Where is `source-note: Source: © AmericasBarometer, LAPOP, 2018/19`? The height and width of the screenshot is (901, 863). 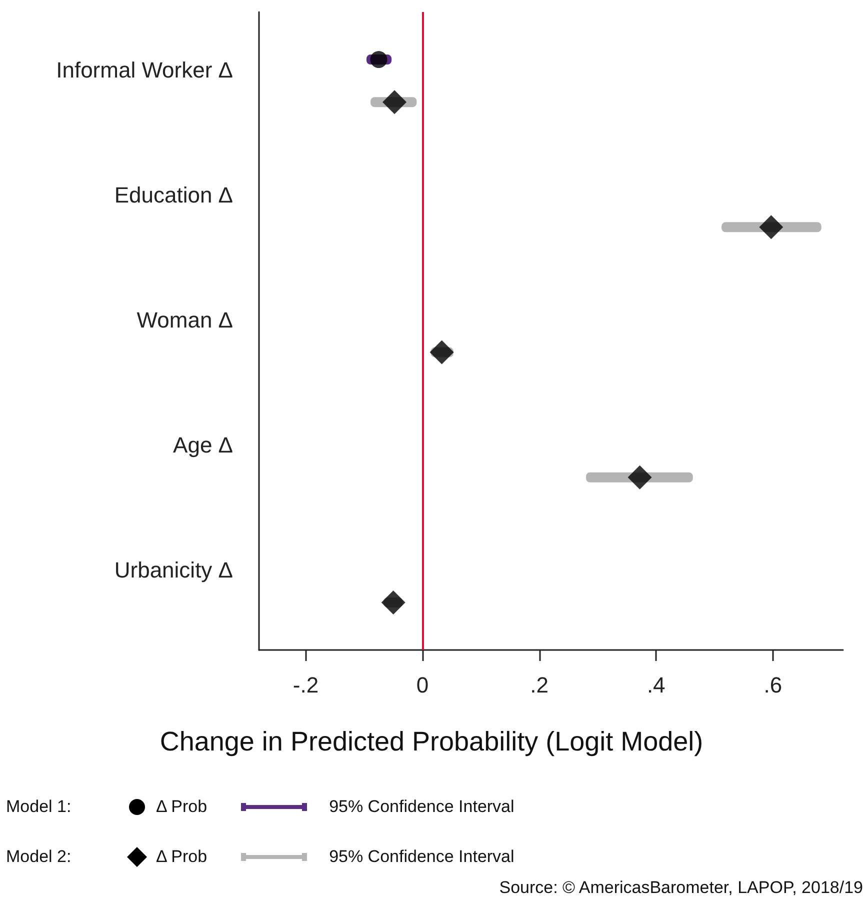 source-note: Source: © AmericasBarometer, LAPOP, 2018/19 is located at coordinates (681, 888).